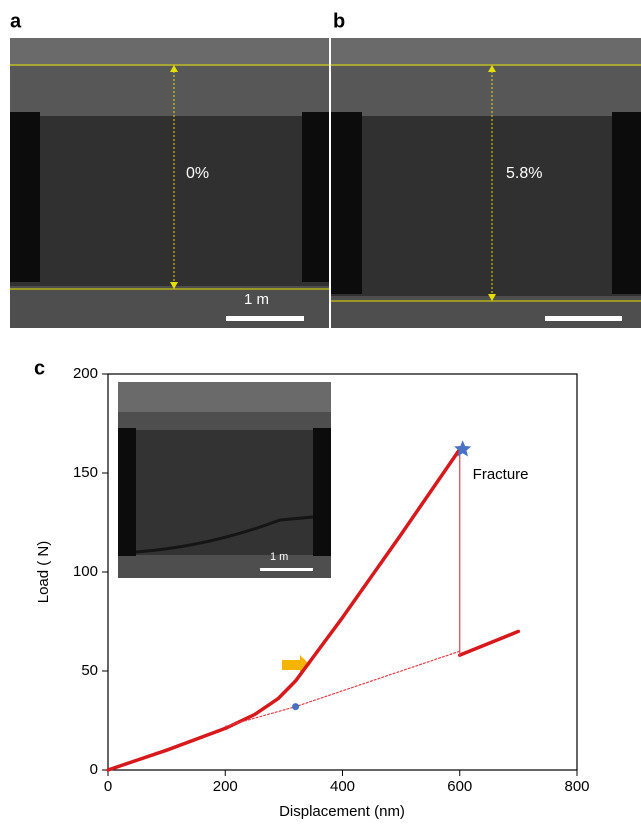 Image resolution: width=641 pixels, height=832 pixels. Describe the element at coordinates (39, 368) in the screenshot. I see `panel-label: c` at that location.